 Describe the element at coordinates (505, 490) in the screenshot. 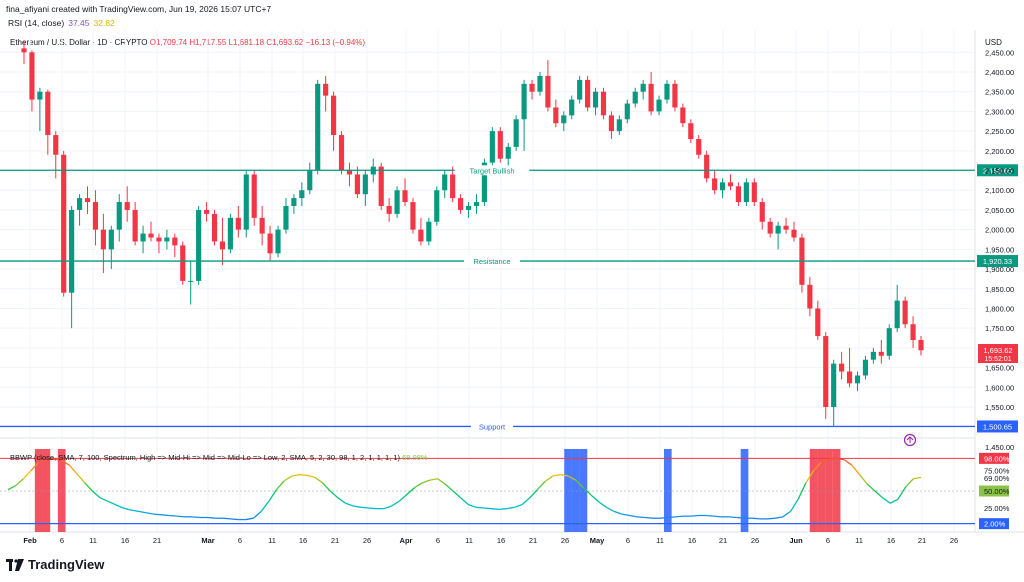

I see `bbwp-pane: 98.00% 75.00%69.00% 50.00% 25.00% 2.00%` at that location.